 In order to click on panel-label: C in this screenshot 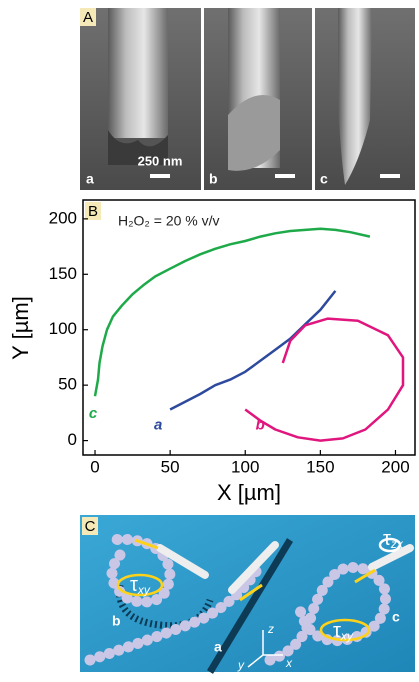, I will do `click(90, 526)`.